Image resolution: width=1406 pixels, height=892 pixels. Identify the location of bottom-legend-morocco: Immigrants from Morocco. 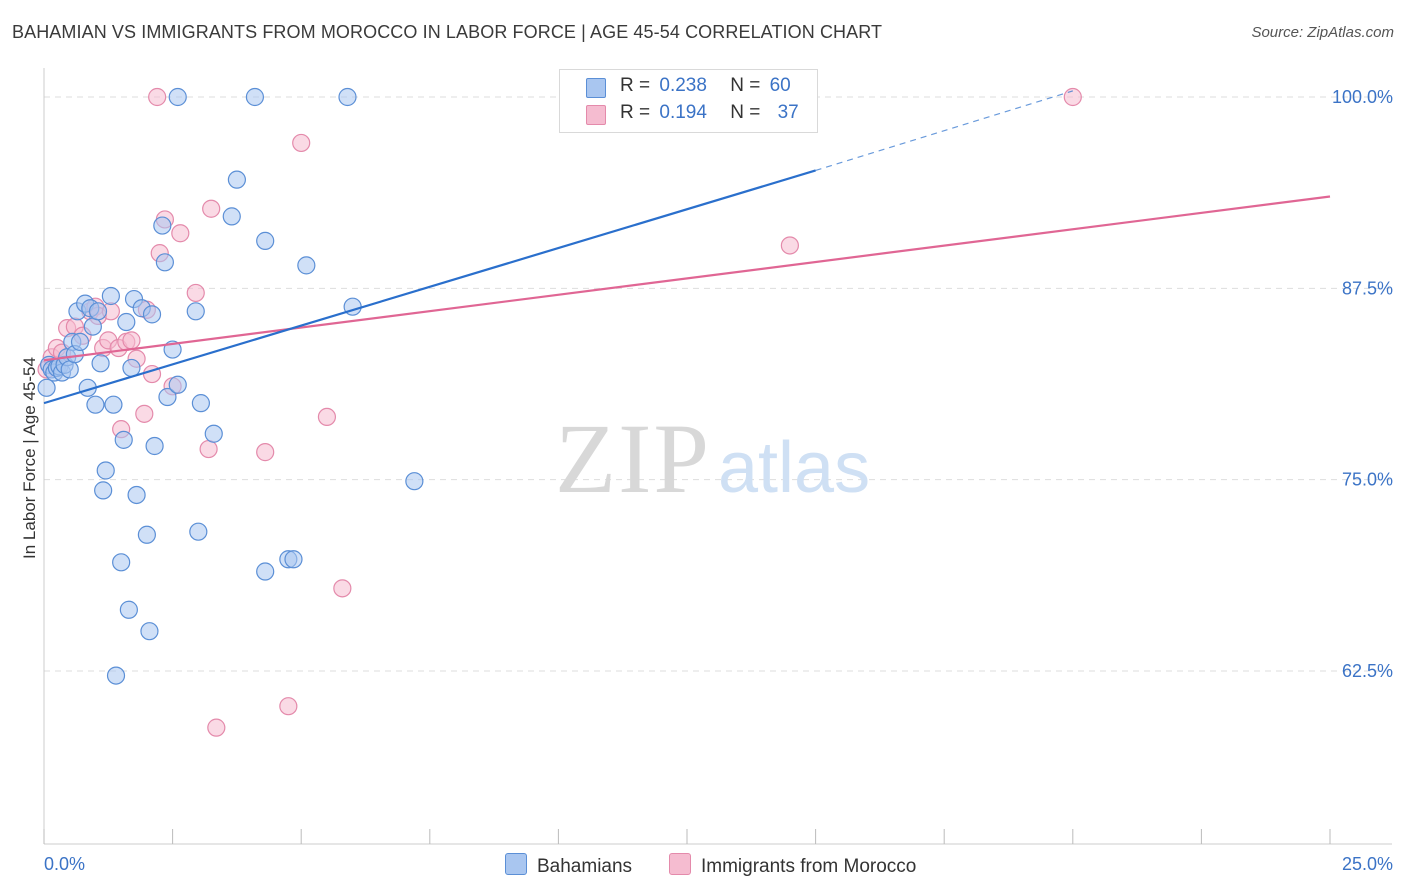
(792, 865).